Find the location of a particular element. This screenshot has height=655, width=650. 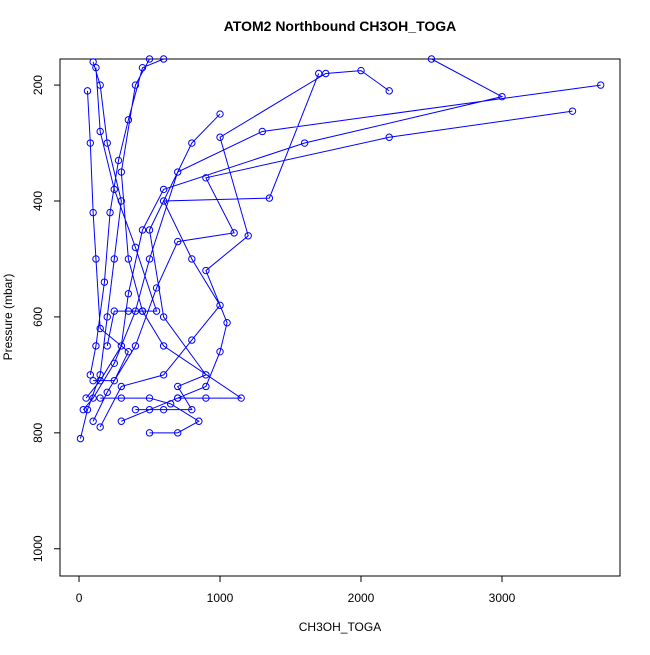

x-tick-label: 3000 is located at coordinates (502, 598).